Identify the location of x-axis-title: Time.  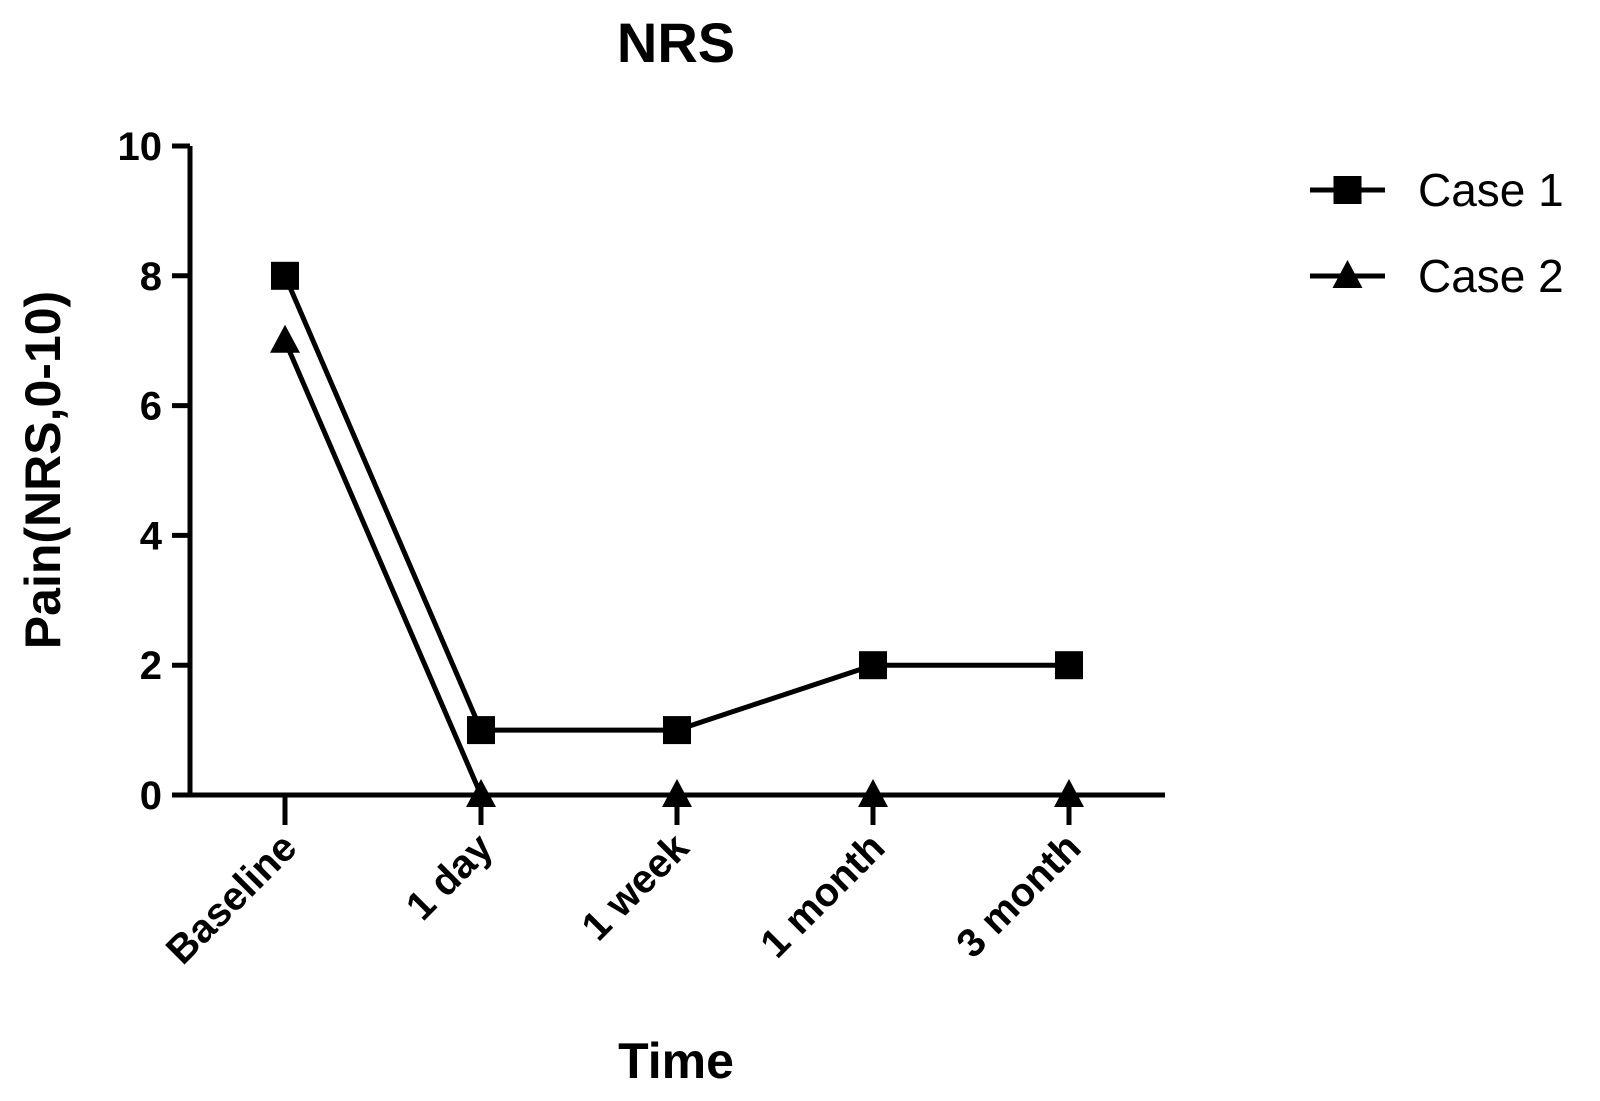
(676, 1061).